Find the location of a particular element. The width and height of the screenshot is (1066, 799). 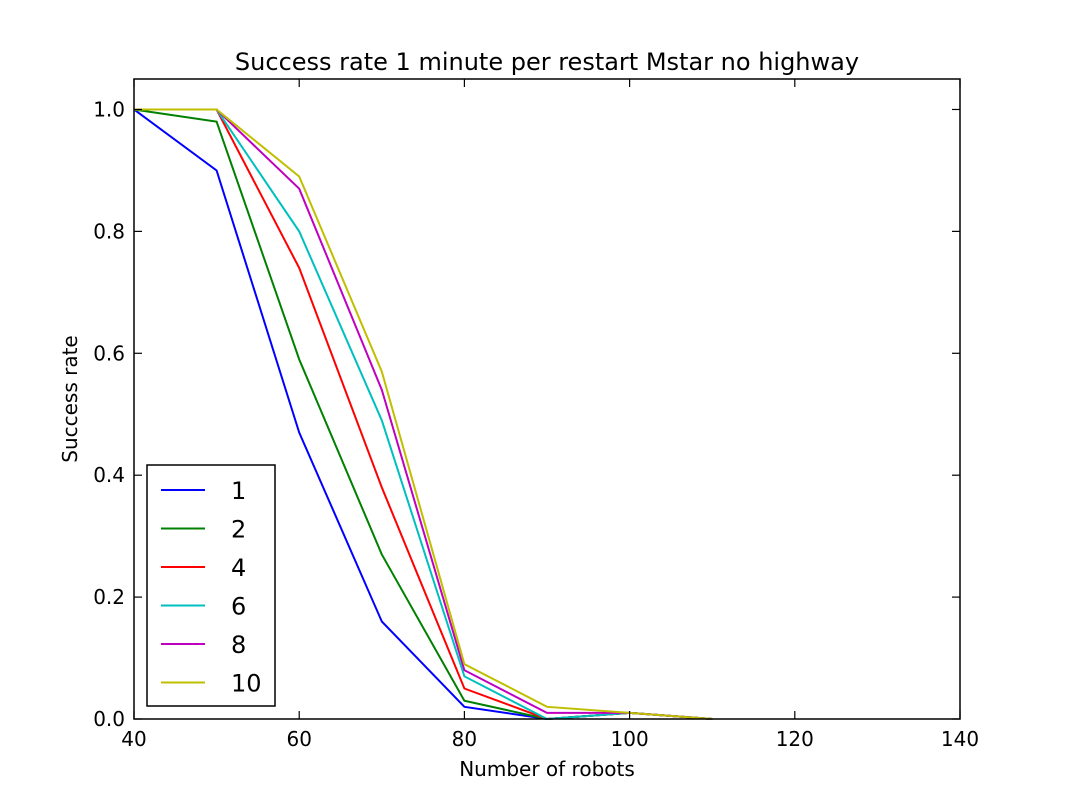

legend-label: 6 is located at coordinates (238, 607).